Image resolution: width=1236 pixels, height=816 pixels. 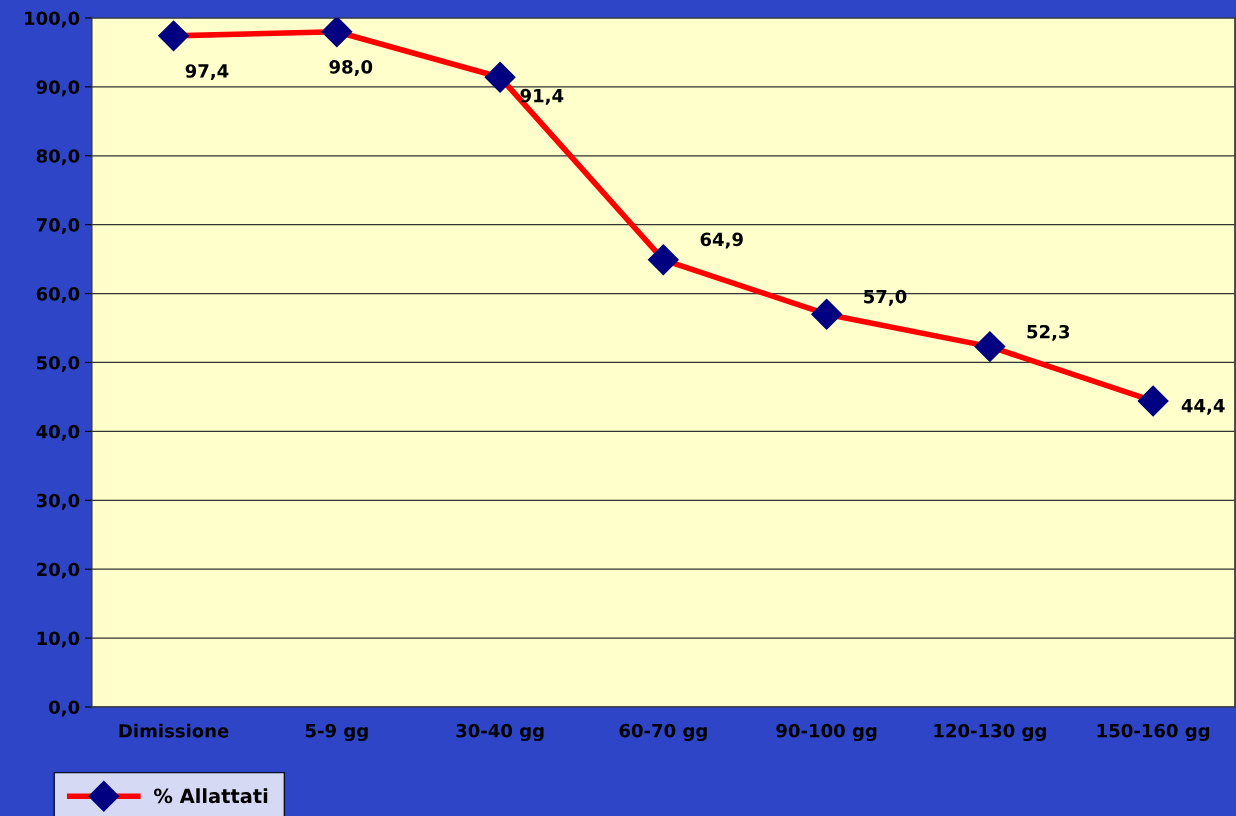 I want to click on x-tick-label: 30-40 gg, so click(x=500, y=732).